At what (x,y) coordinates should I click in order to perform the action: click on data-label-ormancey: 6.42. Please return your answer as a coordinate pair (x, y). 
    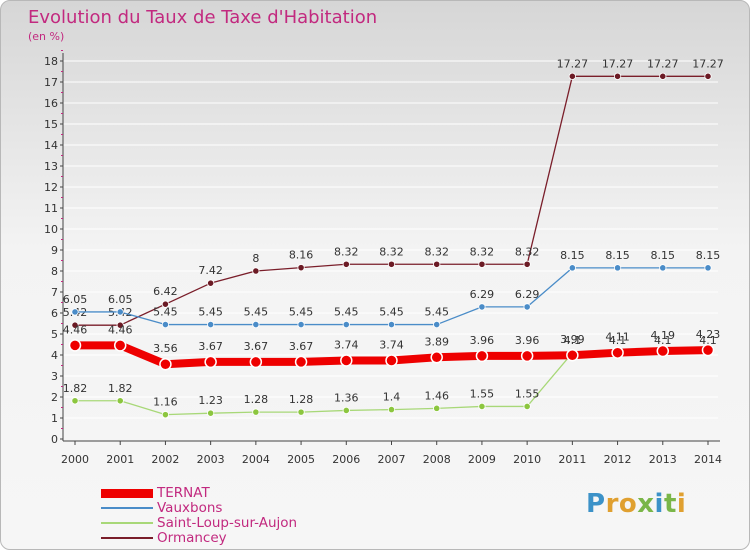
    Looking at the image, I should click on (165, 291).